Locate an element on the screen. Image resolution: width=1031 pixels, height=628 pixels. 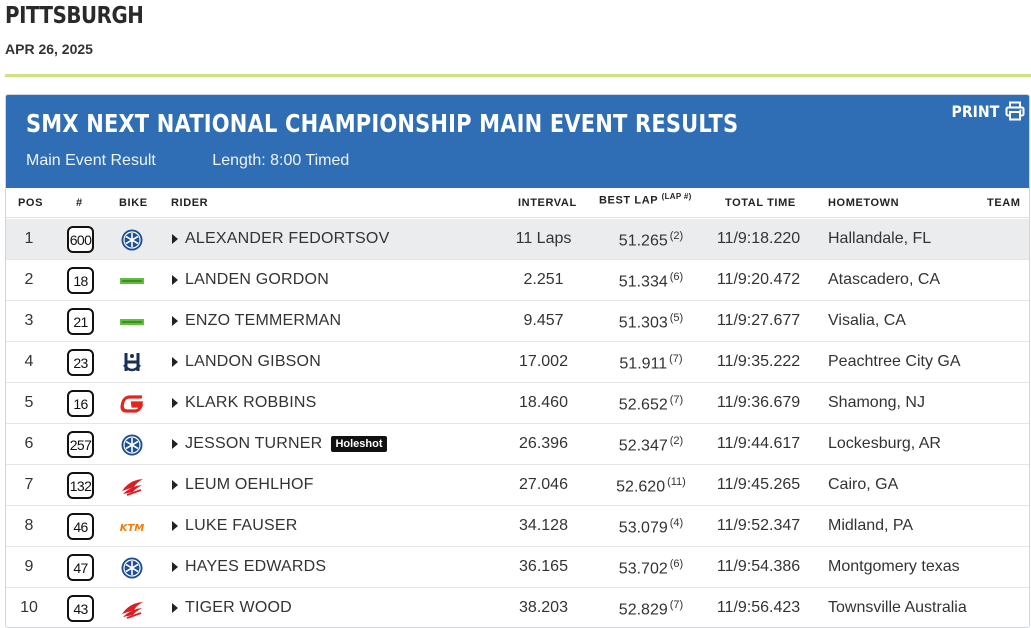
rider-name: LANDEN GORDON is located at coordinates (257, 279).